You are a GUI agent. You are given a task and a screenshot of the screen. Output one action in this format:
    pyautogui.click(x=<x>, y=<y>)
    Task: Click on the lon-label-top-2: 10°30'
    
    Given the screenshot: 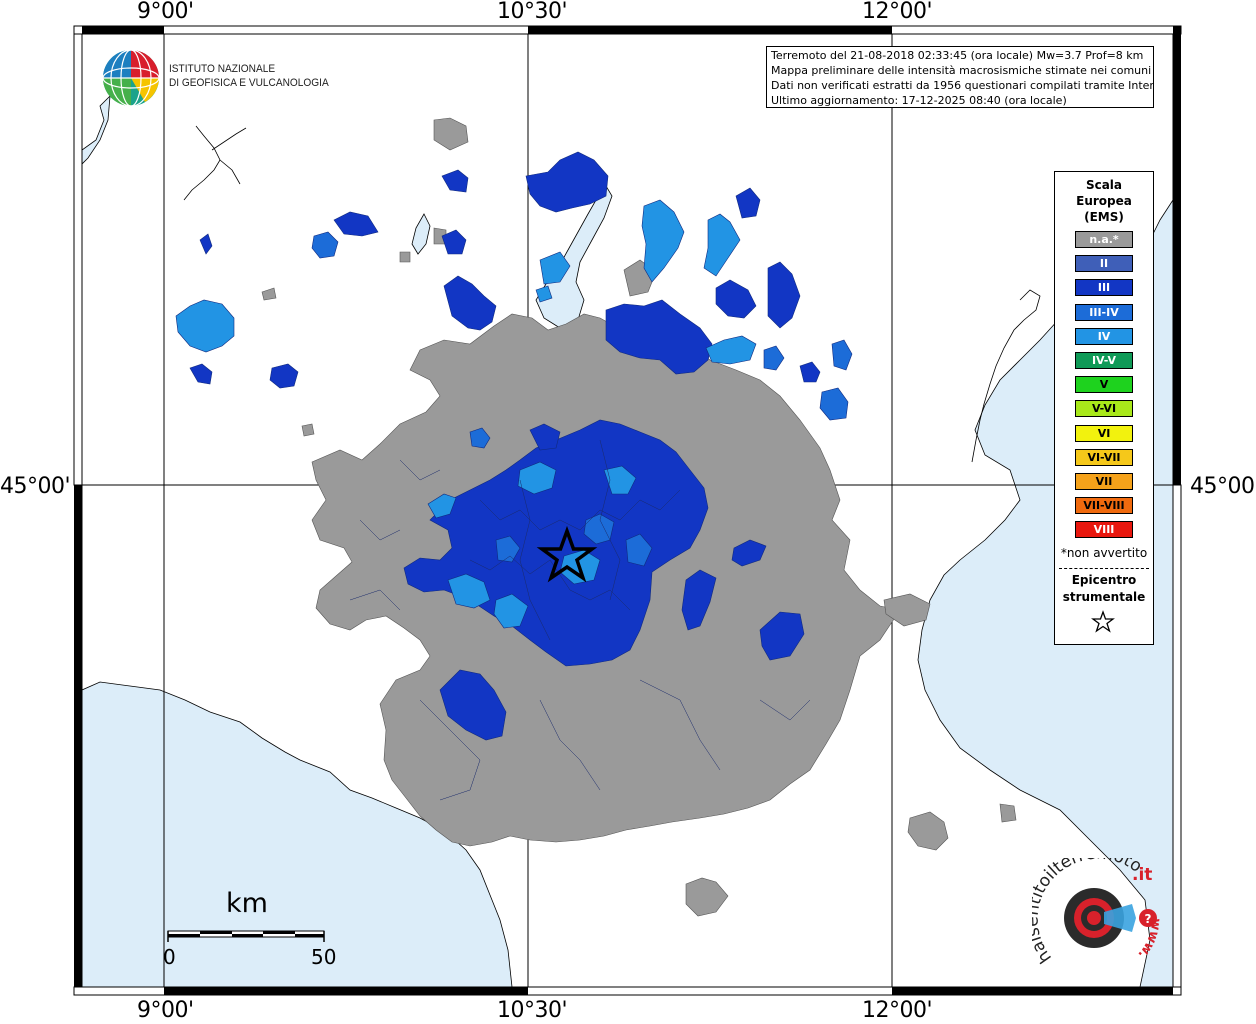 What is the action you would take?
    pyautogui.click(x=532, y=12)
    